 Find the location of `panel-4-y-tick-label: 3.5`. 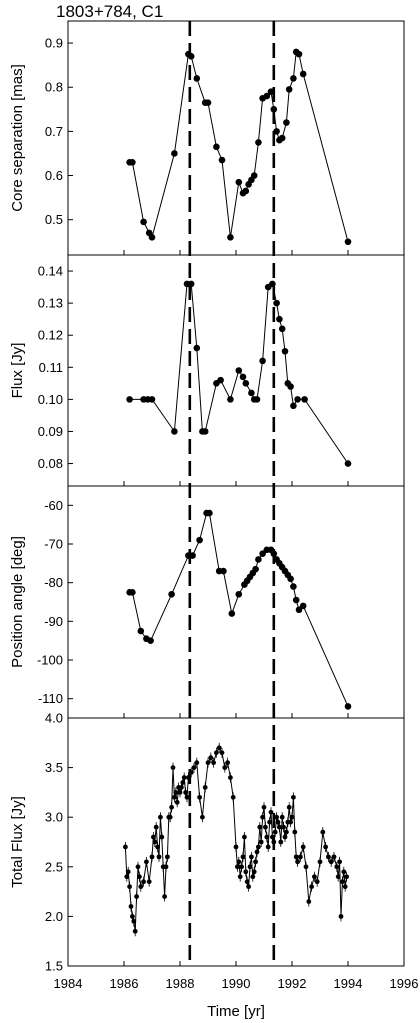

panel-4-y-tick-label: 3.5 is located at coordinates (54, 767).